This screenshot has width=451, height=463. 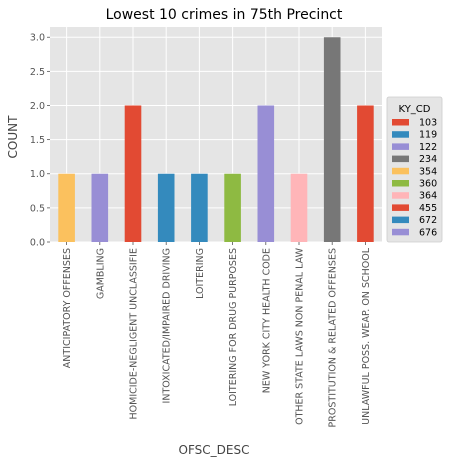 I want to click on y-tick-label: 0.5, so click(x=37, y=208).